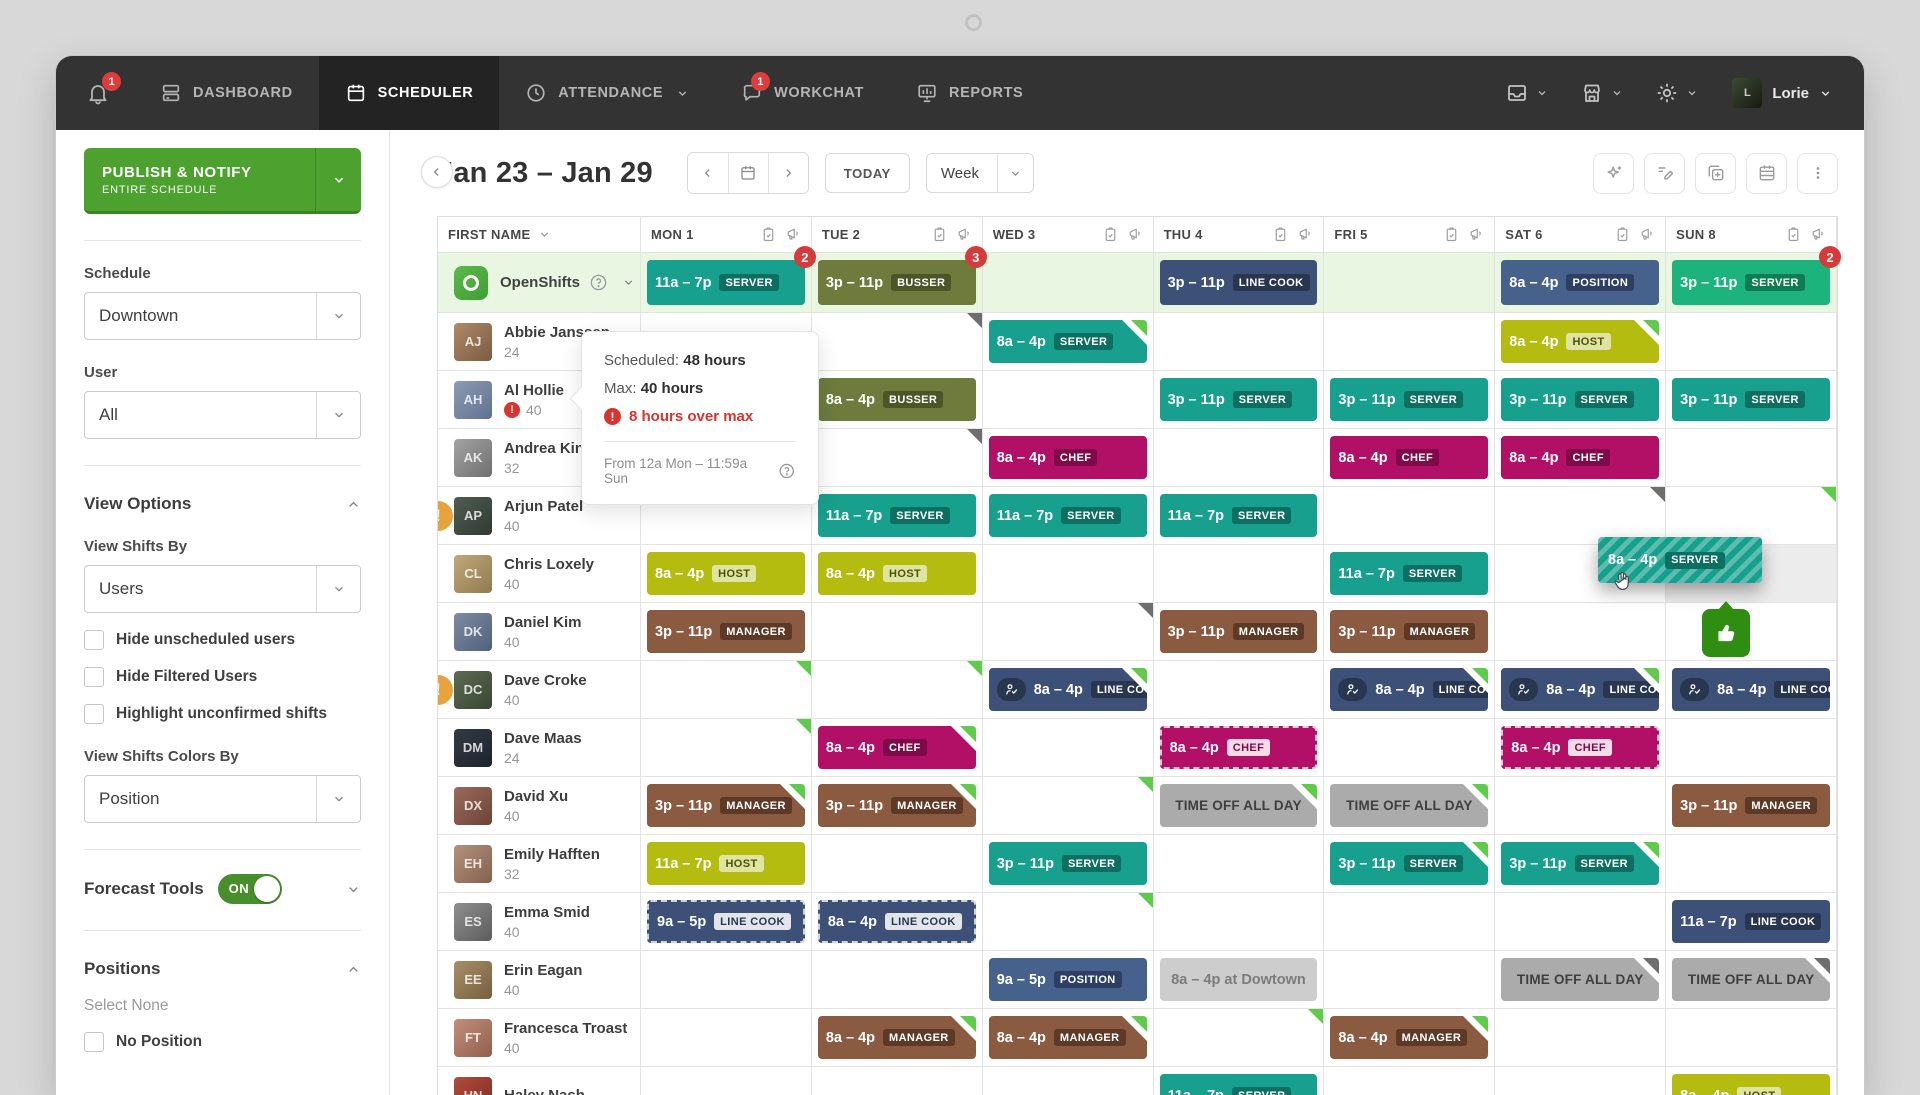 Image resolution: width=1920 pixels, height=1095 pixels. What do you see at coordinates (1601, 93) in the screenshot?
I see `locations-menu` at bounding box center [1601, 93].